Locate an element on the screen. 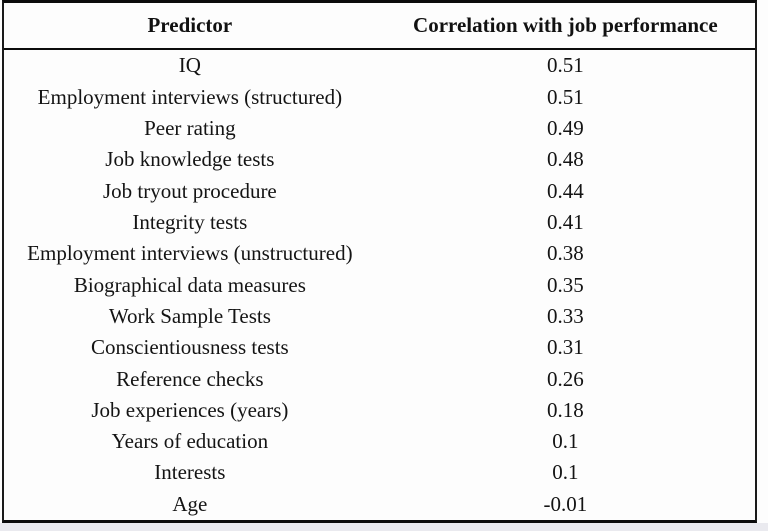 Image resolution: width=768 pixels, height=531 pixels. correlation-cell: 0.33 is located at coordinates (565, 315).